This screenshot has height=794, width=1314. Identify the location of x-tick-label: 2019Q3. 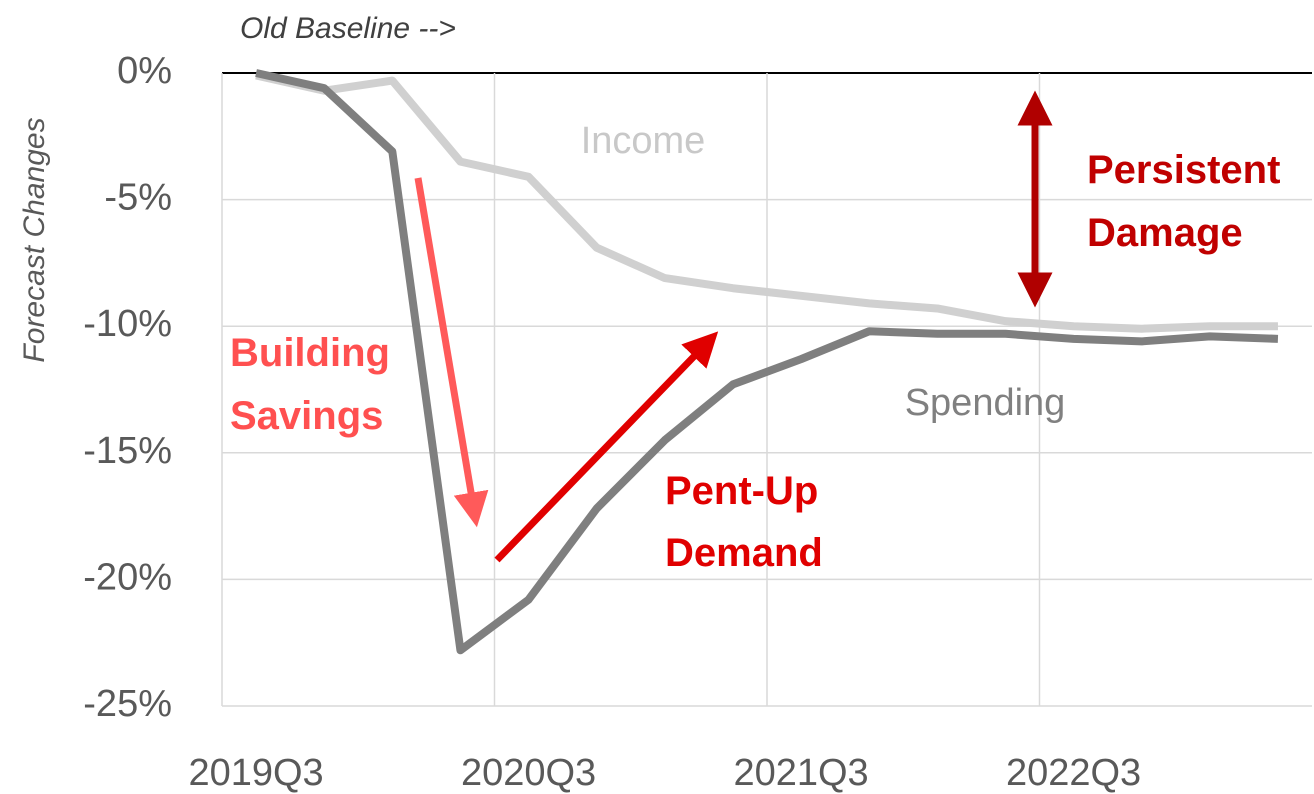
(255, 773).